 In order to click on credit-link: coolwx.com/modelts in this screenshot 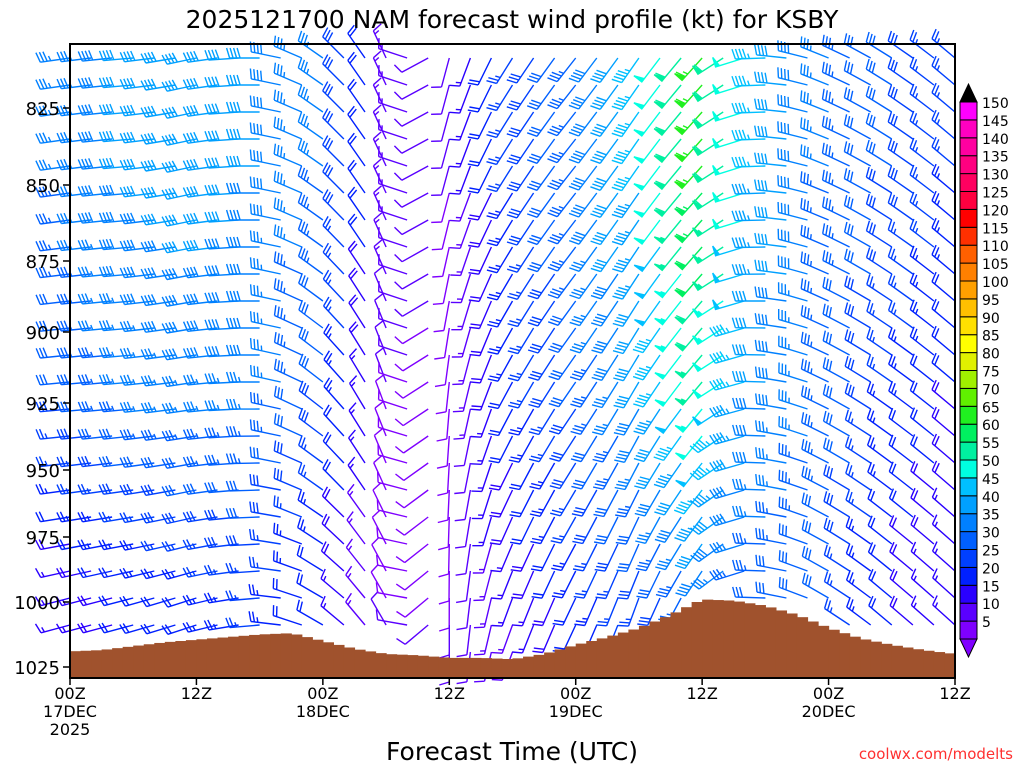, I will do `click(936, 754)`.